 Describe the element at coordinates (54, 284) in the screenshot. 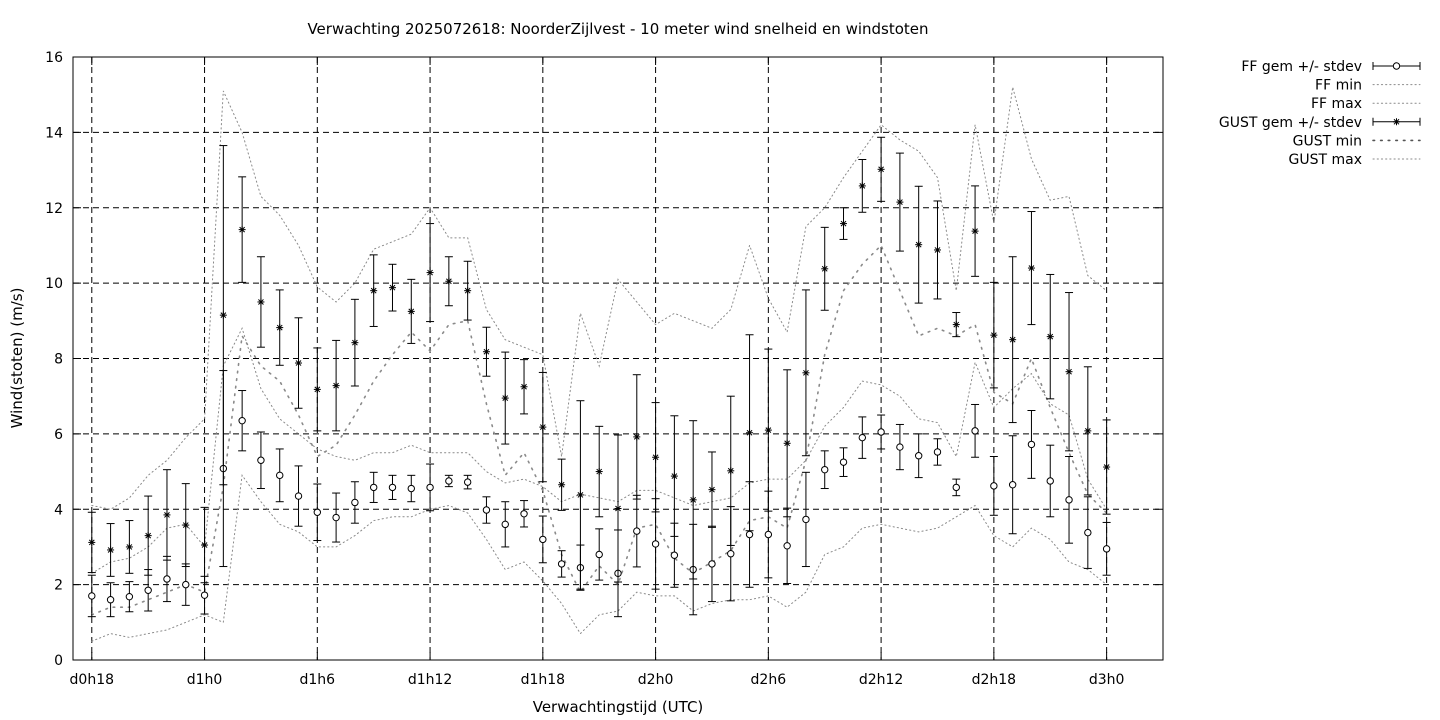

I see `y-tick-label: 10` at that location.